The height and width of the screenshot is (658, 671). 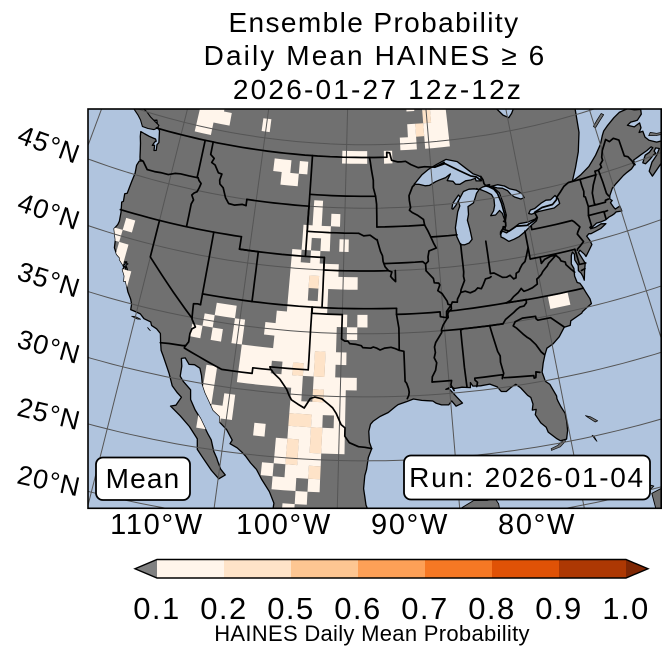 What do you see at coordinates (284, 525) in the screenshot?
I see `svg-text: 100°W` at bounding box center [284, 525].